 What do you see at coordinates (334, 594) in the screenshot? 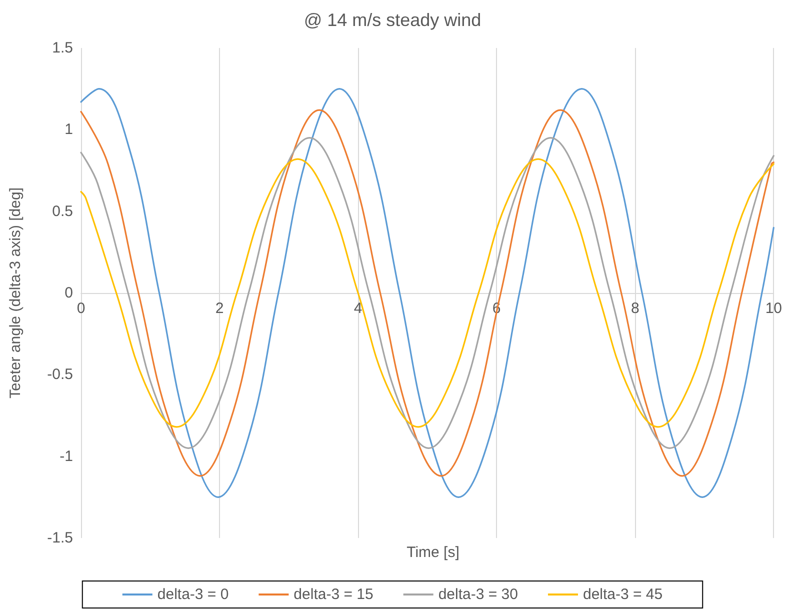
I see `legend-label: delta-3 = 15` at bounding box center [334, 594].